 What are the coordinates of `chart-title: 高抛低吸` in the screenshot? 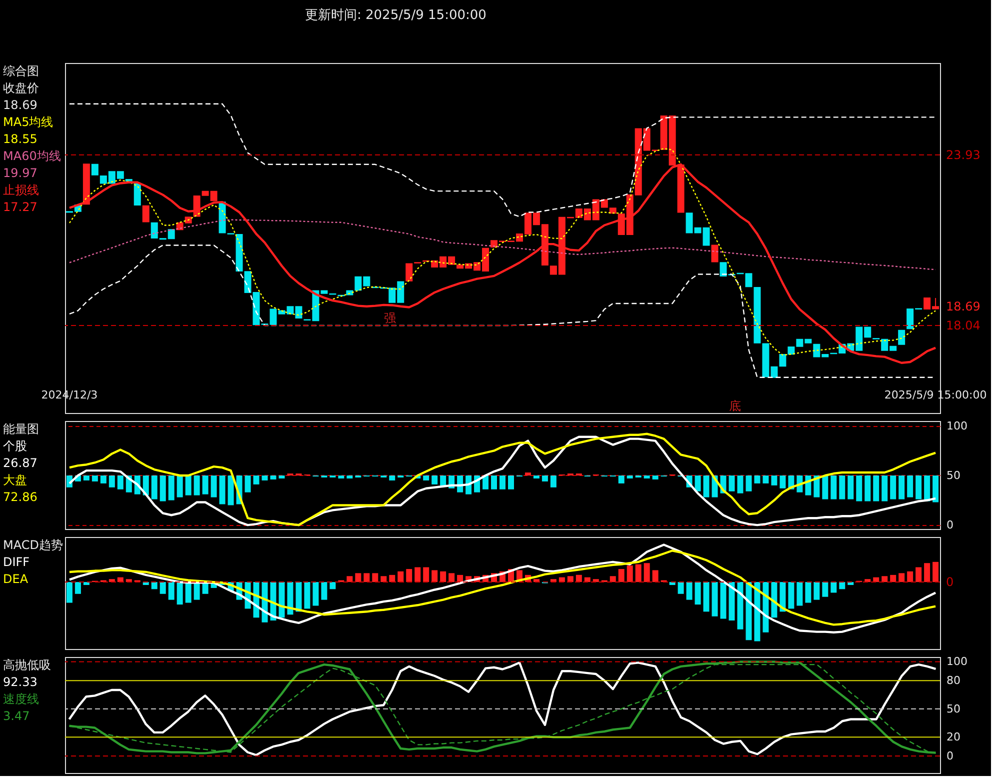 It's located at (27, 665).